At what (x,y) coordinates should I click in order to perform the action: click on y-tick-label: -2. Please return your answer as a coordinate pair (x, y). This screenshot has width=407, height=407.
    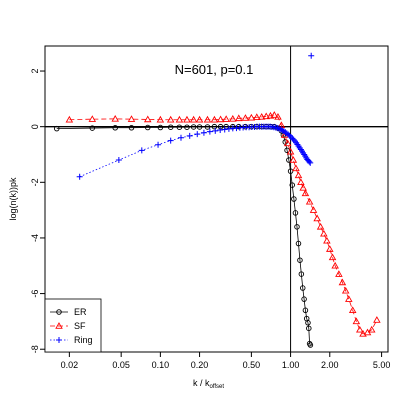
    Looking at the image, I should click on (35, 182).